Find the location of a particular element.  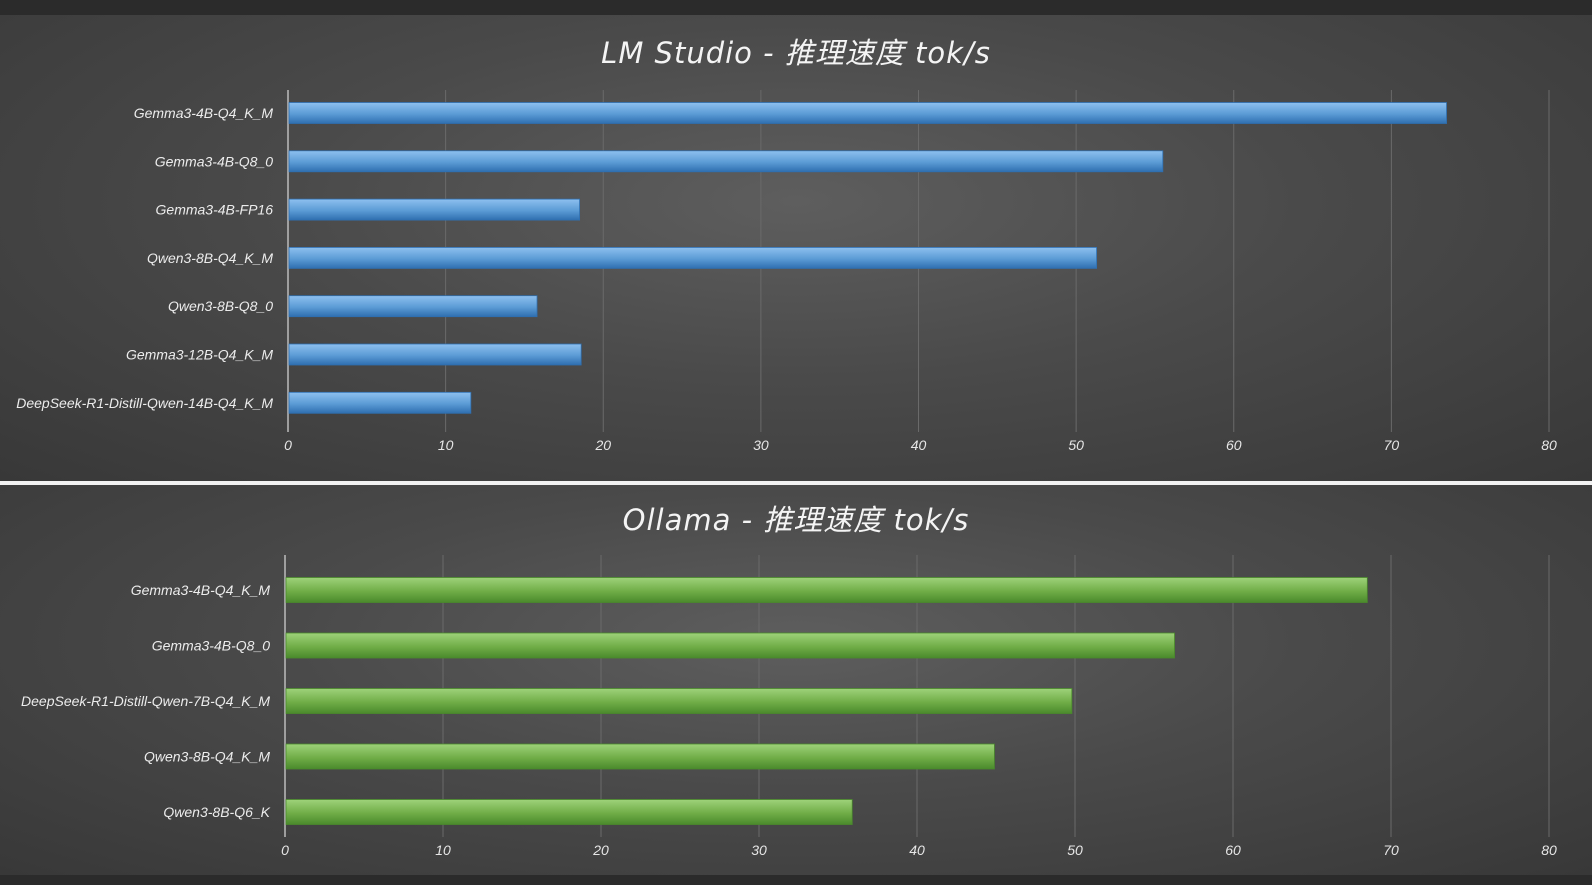

category-label: DeepSeek-R1-Distill-Qwen-14B-Q4_K_M is located at coordinates (144, 403).